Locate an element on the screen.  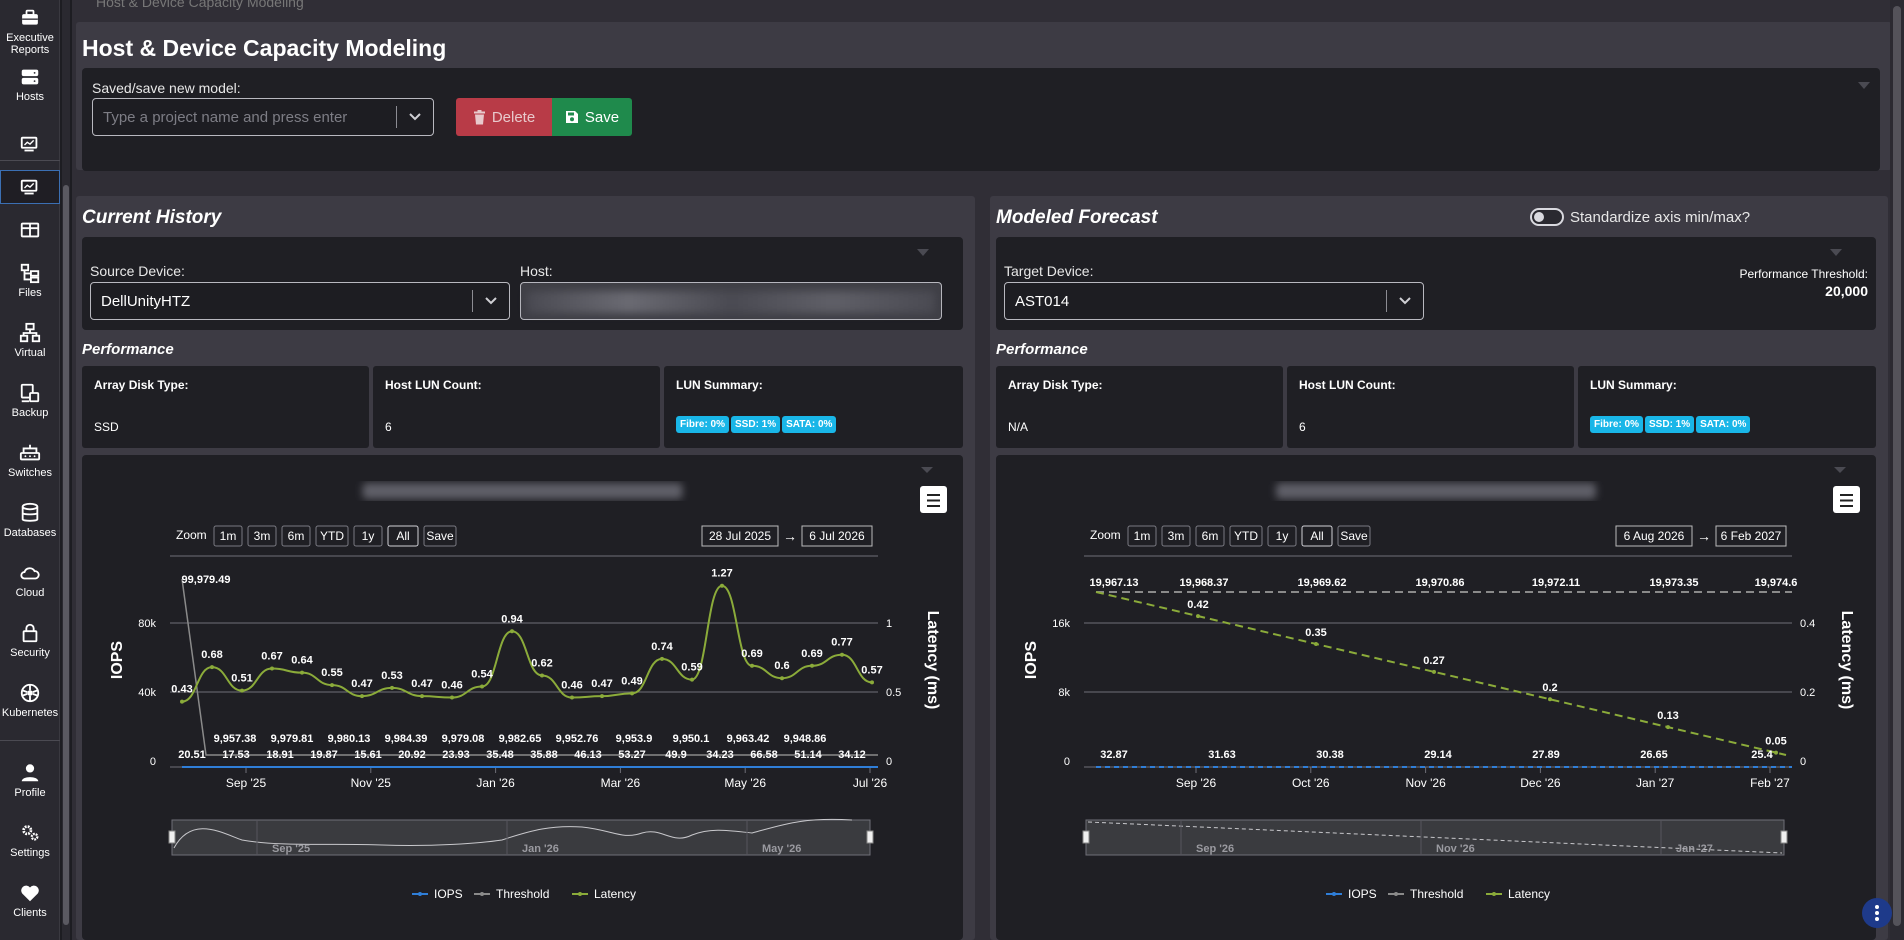
page-scrollbar is located at coordinates (1897, 470).